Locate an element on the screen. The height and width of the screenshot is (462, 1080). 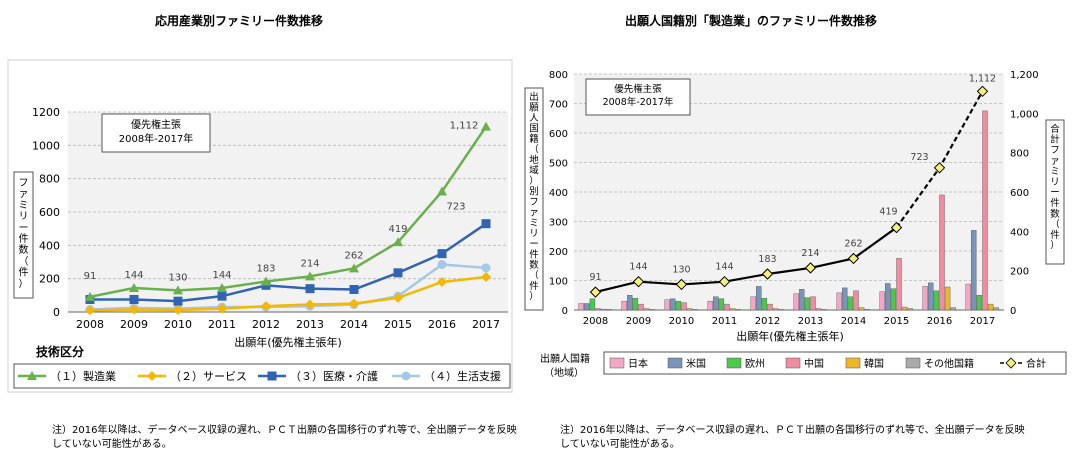
right-y2-tick-label: 1,000 is located at coordinates (1024, 114).